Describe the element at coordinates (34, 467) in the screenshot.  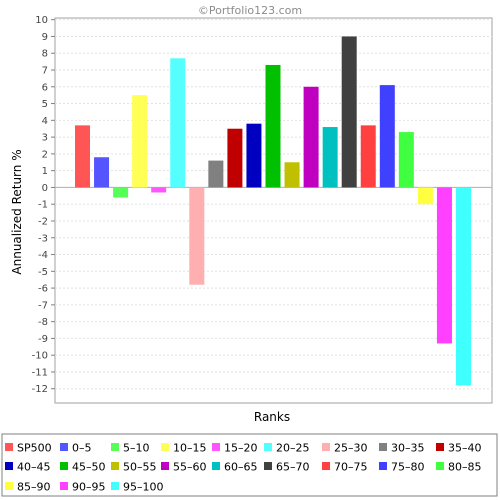
I see `legend-label: 40–45` at that location.